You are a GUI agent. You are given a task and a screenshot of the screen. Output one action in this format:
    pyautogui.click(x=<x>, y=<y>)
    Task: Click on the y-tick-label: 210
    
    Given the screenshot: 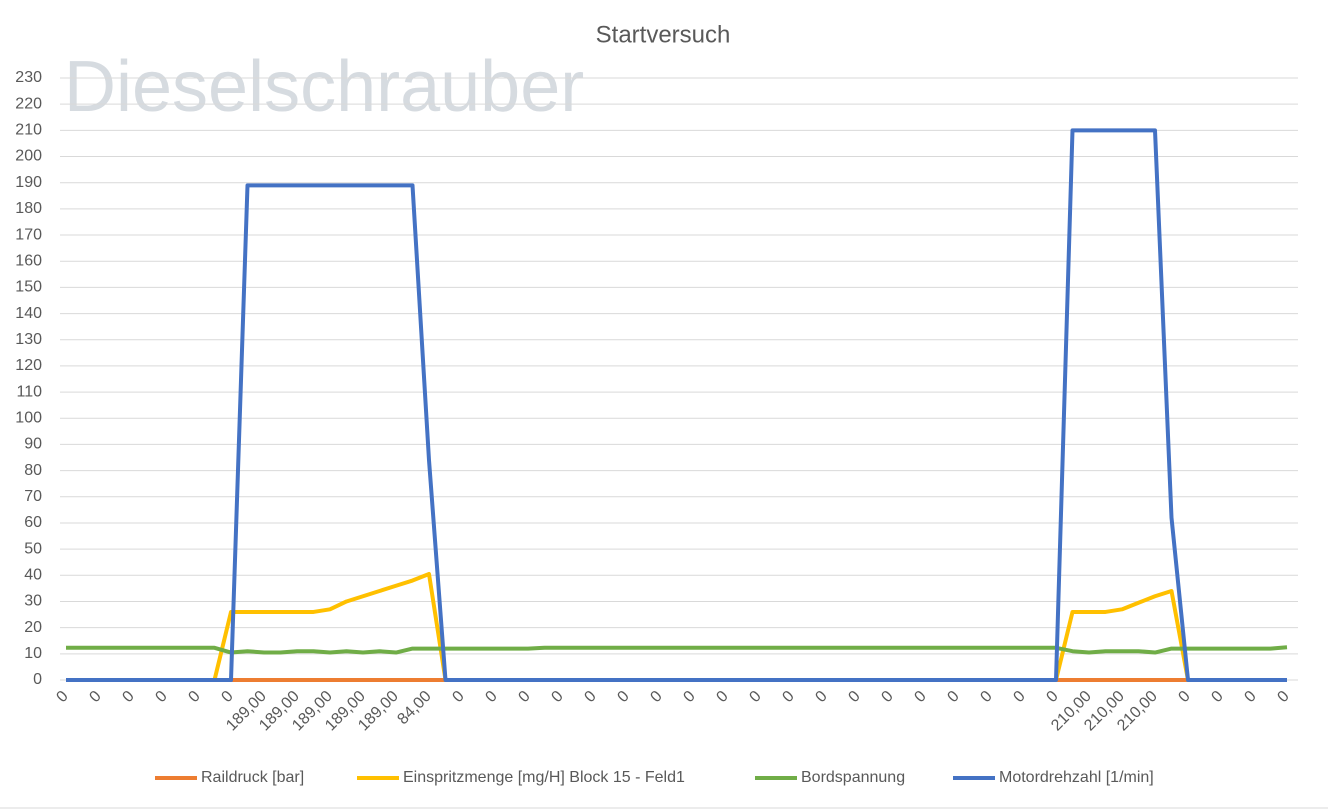 What is the action you would take?
    pyautogui.click(x=28, y=130)
    